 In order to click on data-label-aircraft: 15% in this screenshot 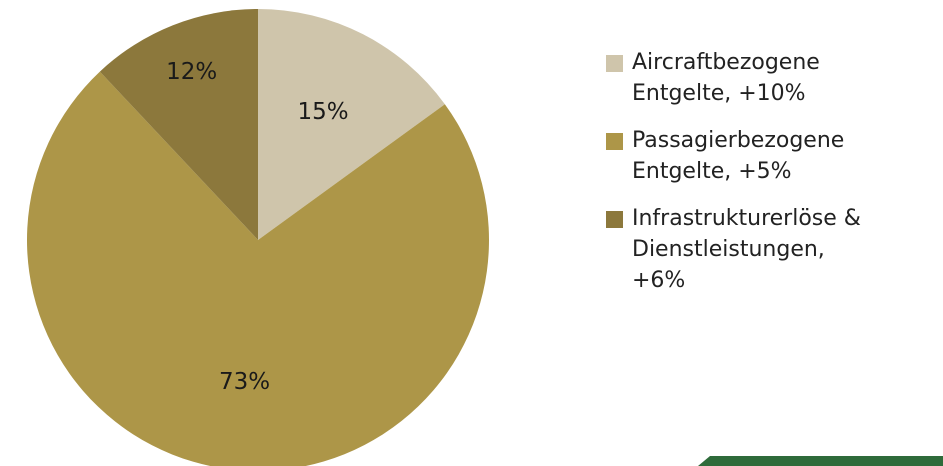, I will do `click(322, 112)`.